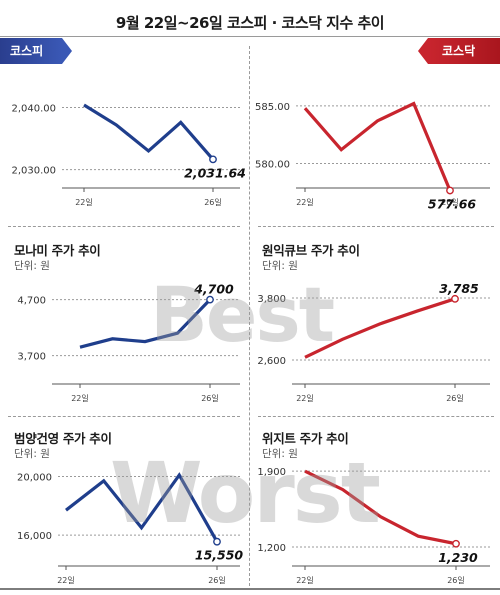  I want to click on chart-title-beomyang: 범양건영 주가 추이, so click(63, 438).